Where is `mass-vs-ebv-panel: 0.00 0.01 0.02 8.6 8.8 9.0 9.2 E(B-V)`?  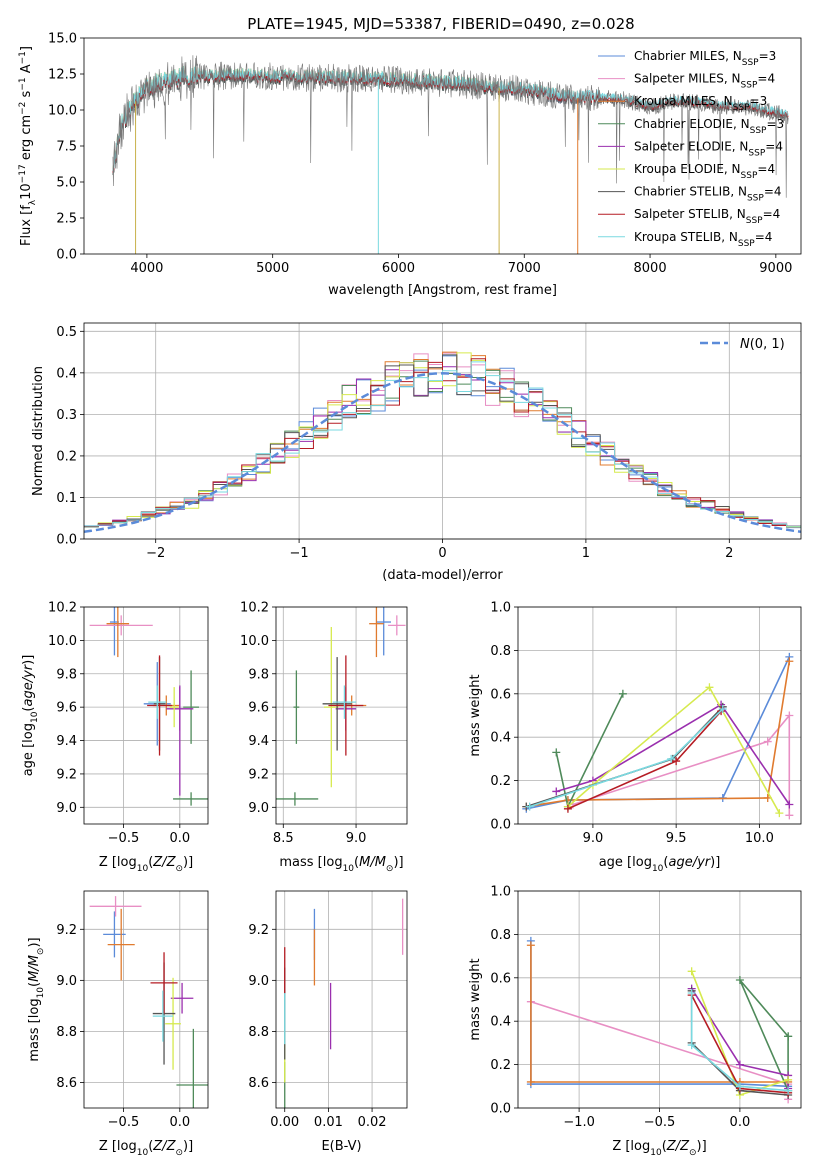 mass-vs-ebv-panel: 0.00 0.01 0.02 8.6 8.8 9.0 9.2 E(B-V) is located at coordinates (328, 1022).